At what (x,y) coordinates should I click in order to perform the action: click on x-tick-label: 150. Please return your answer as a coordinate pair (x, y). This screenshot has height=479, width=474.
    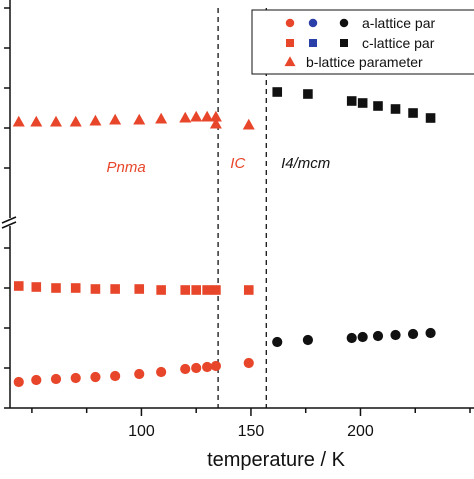
    Looking at the image, I should click on (251, 431).